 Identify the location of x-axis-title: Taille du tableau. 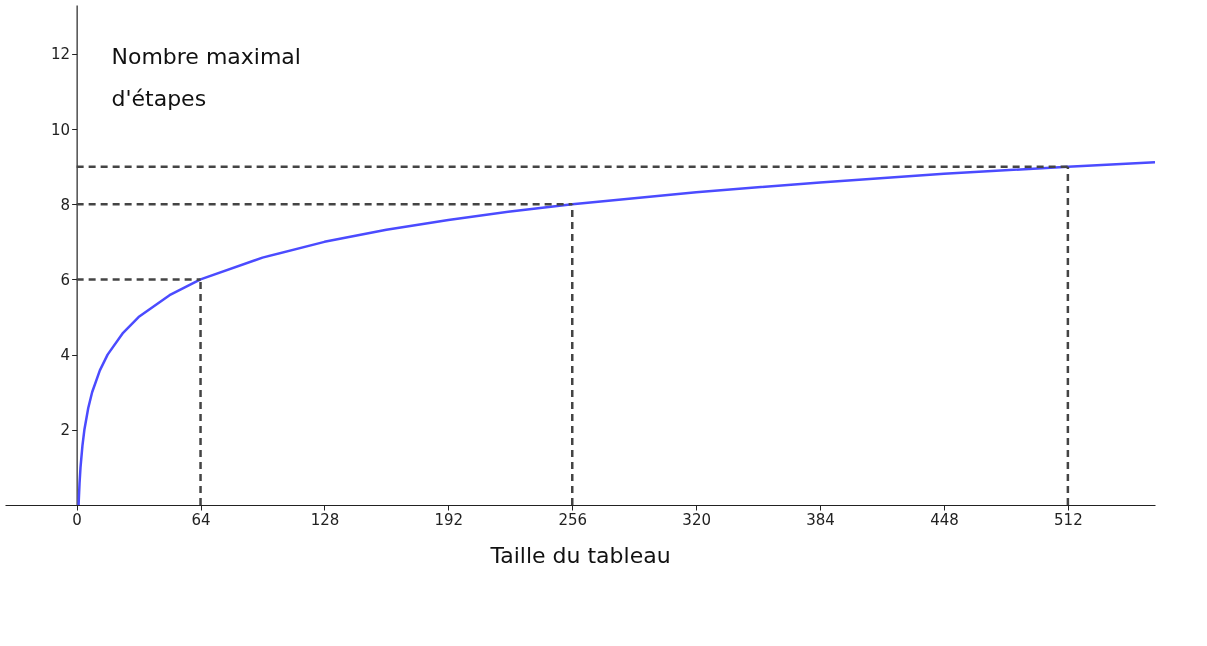
(580, 555).